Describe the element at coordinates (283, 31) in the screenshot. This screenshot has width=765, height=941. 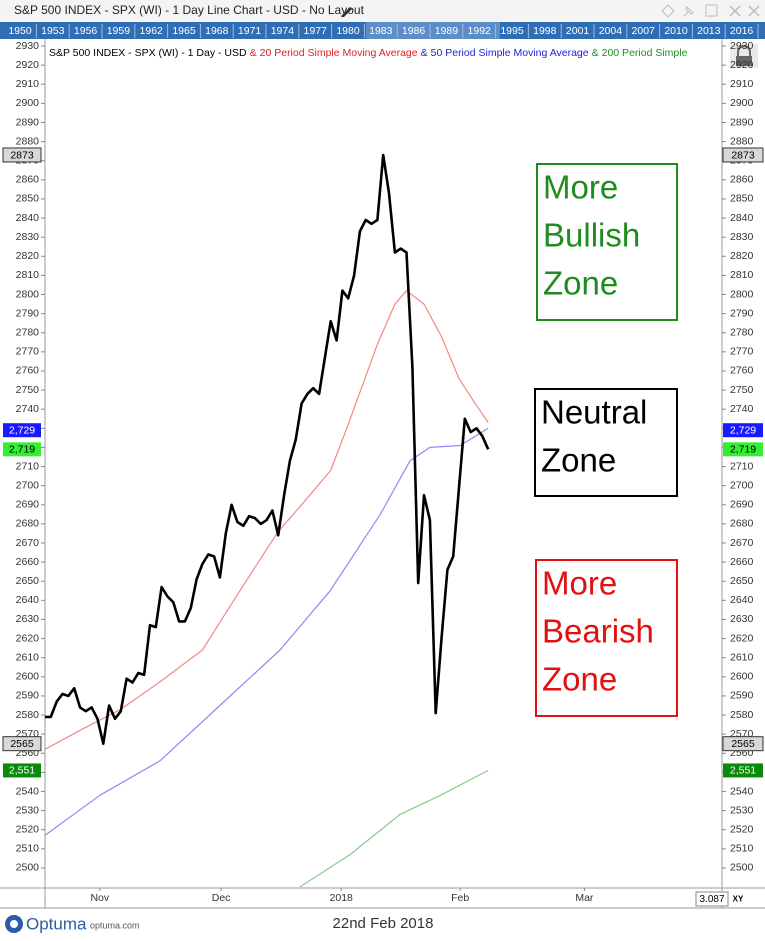
I see `year-label: 1974` at that location.